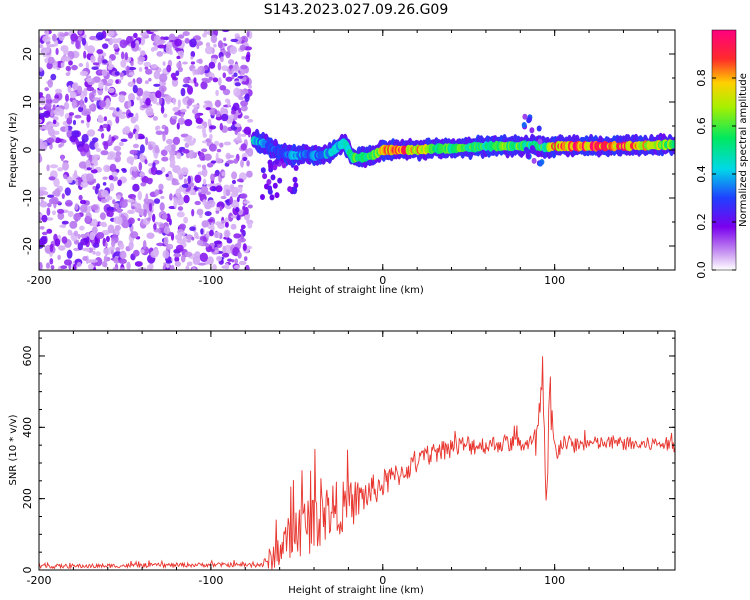 Image resolution: width=750 pixels, height=600 pixels. Describe the element at coordinates (701, 126) in the screenshot. I see `colorbar-tick-label: 0.6` at that location.